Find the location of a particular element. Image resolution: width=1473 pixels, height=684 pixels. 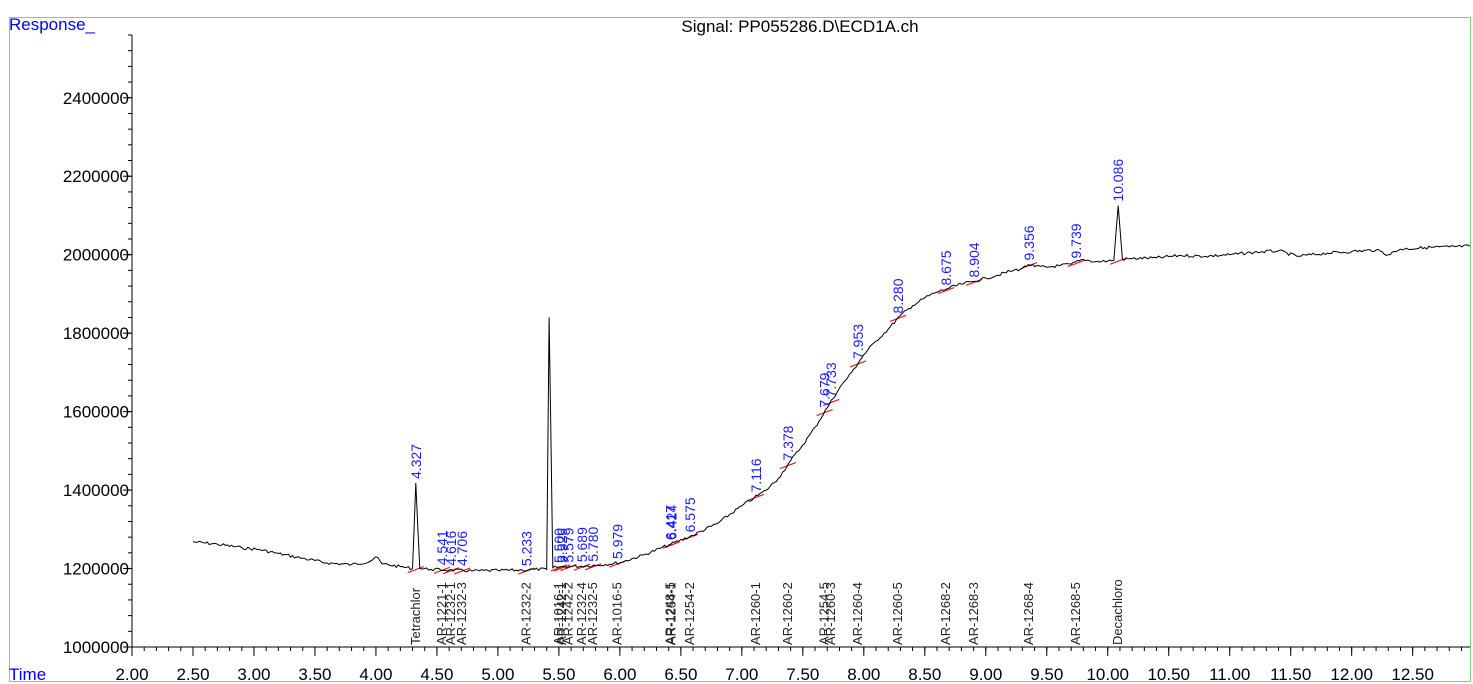

peak-rt-label: 8.280 is located at coordinates (898, 295).